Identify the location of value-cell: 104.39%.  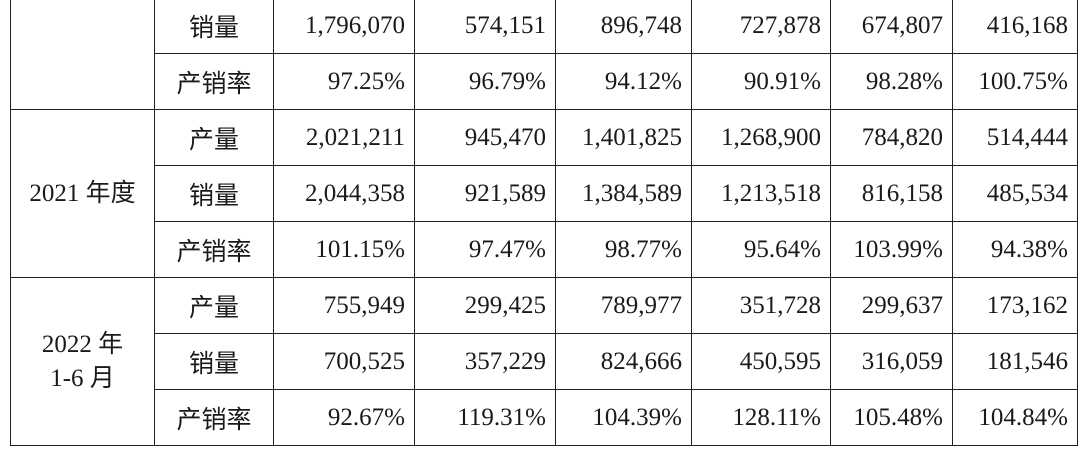
(623, 417).